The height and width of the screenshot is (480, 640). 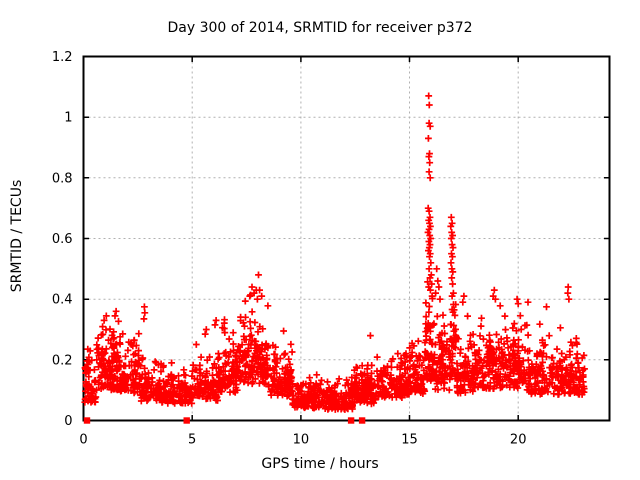 What do you see at coordinates (17, 236) in the screenshot?
I see `y-axis-label: SRMTID / TECUs` at bounding box center [17, 236].